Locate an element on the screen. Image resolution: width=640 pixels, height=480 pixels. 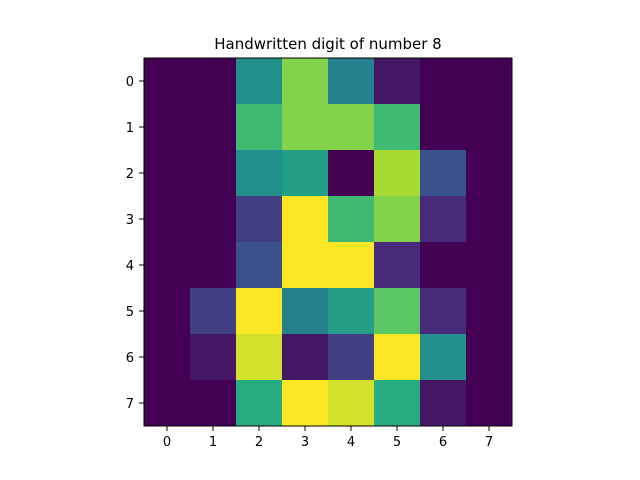
x-tick-label: 6 is located at coordinates (443, 442).